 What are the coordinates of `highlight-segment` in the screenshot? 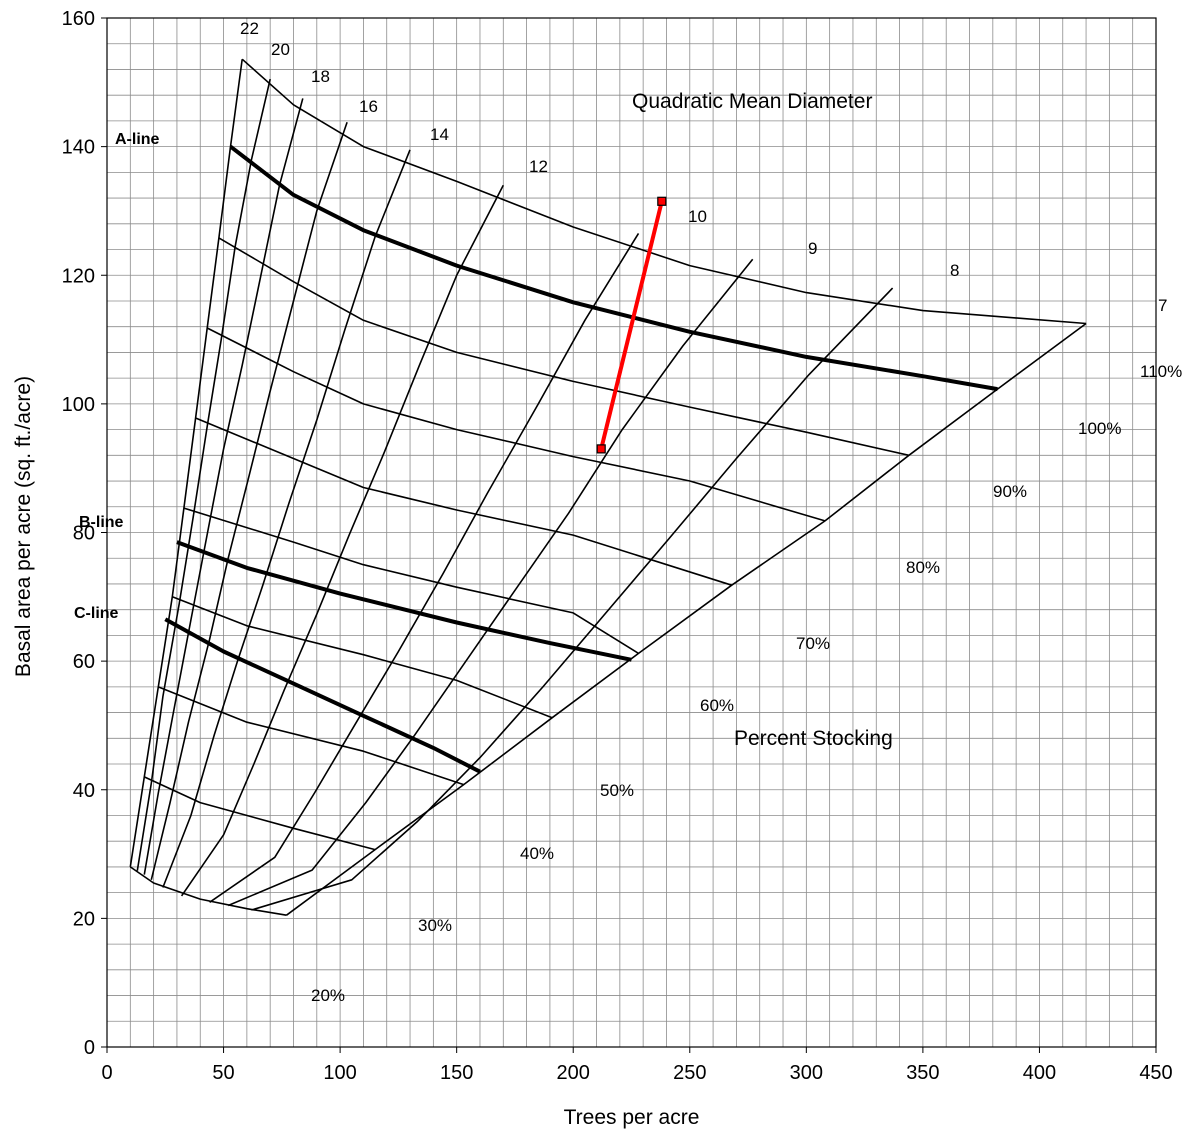 It's located at (631, 325).